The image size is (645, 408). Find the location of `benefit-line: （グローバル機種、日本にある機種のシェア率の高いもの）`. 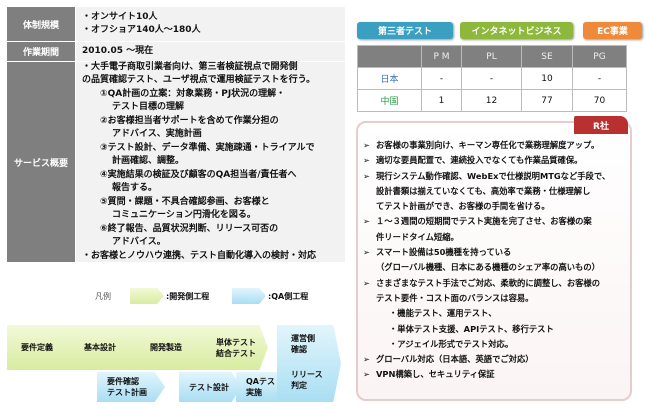

benefit-line: （グローバル機種、日本にある機種のシェア率の高いもの） is located at coordinates (496, 267).